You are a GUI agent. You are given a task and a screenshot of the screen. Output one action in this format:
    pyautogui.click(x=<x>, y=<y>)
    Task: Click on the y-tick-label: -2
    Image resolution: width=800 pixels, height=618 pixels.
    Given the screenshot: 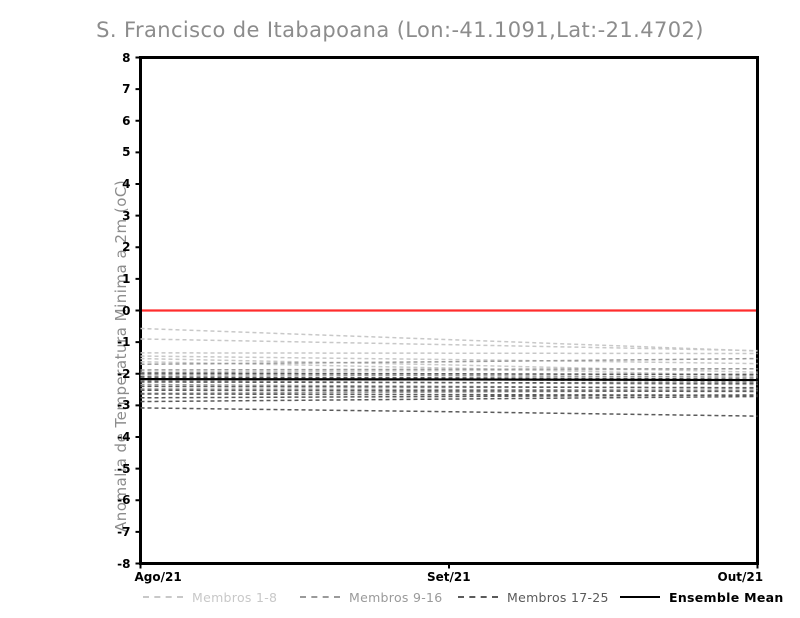 What is the action you would take?
    pyautogui.click(x=124, y=373)
    